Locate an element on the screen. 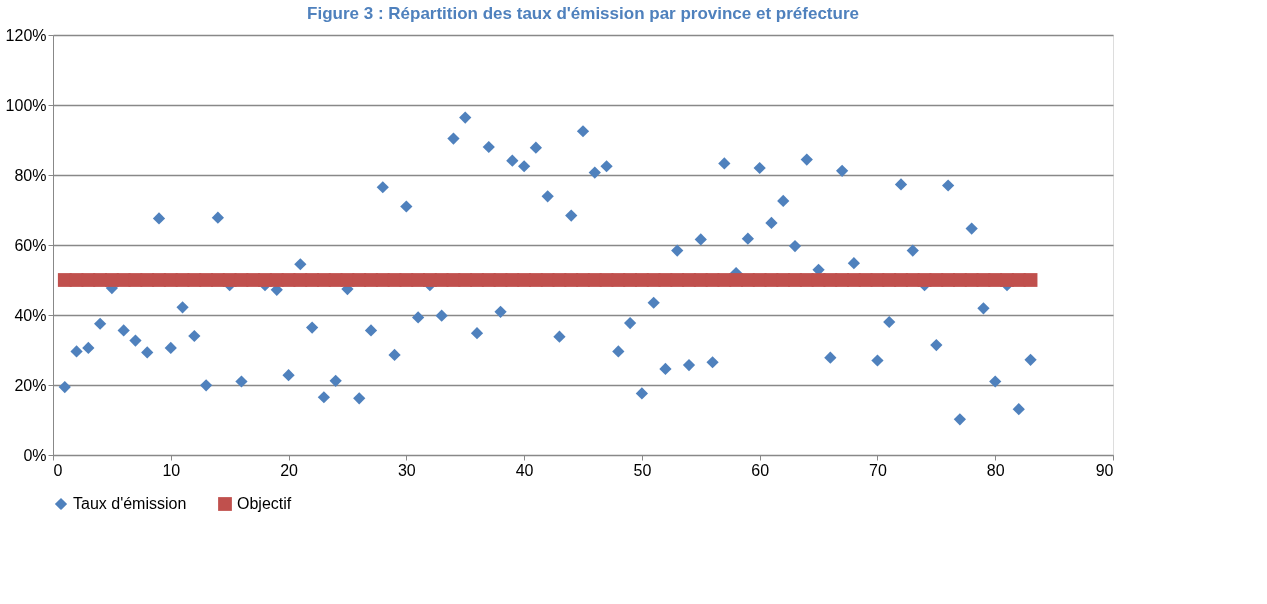 Image resolution: width=1267 pixels, height=604 pixels. x-tick-label: 0 is located at coordinates (58, 470).